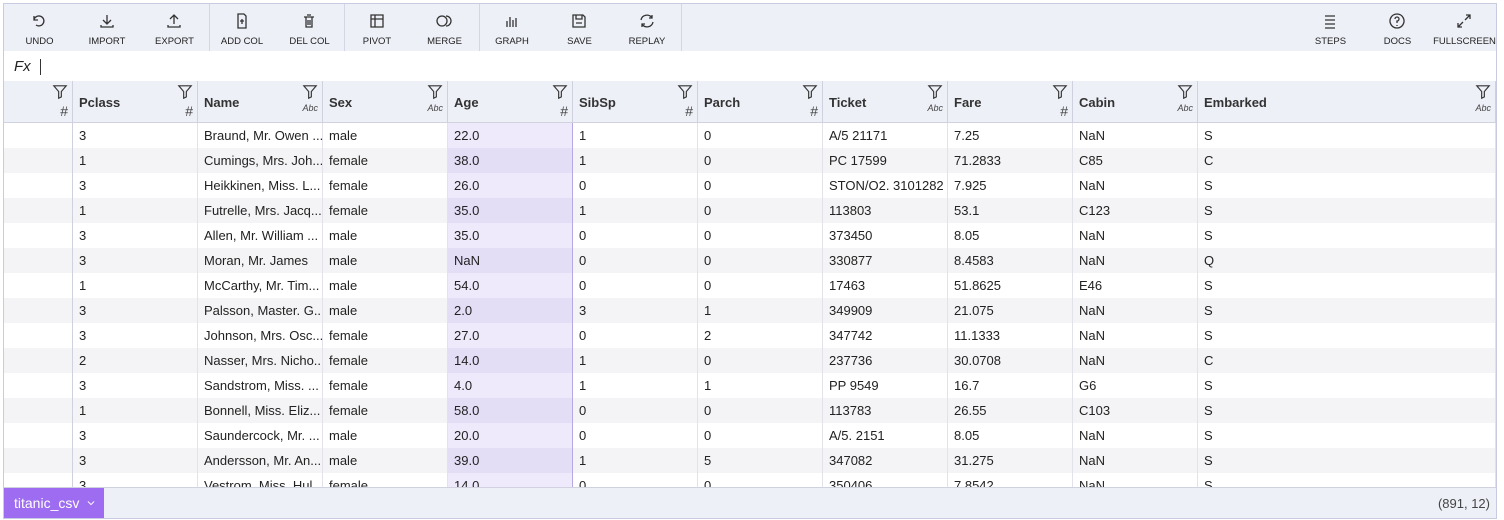 The width and height of the screenshot is (1504, 520). Describe the element at coordinates (385, 102) in the screenshot. I see `column-header: SexAbc` at that location.